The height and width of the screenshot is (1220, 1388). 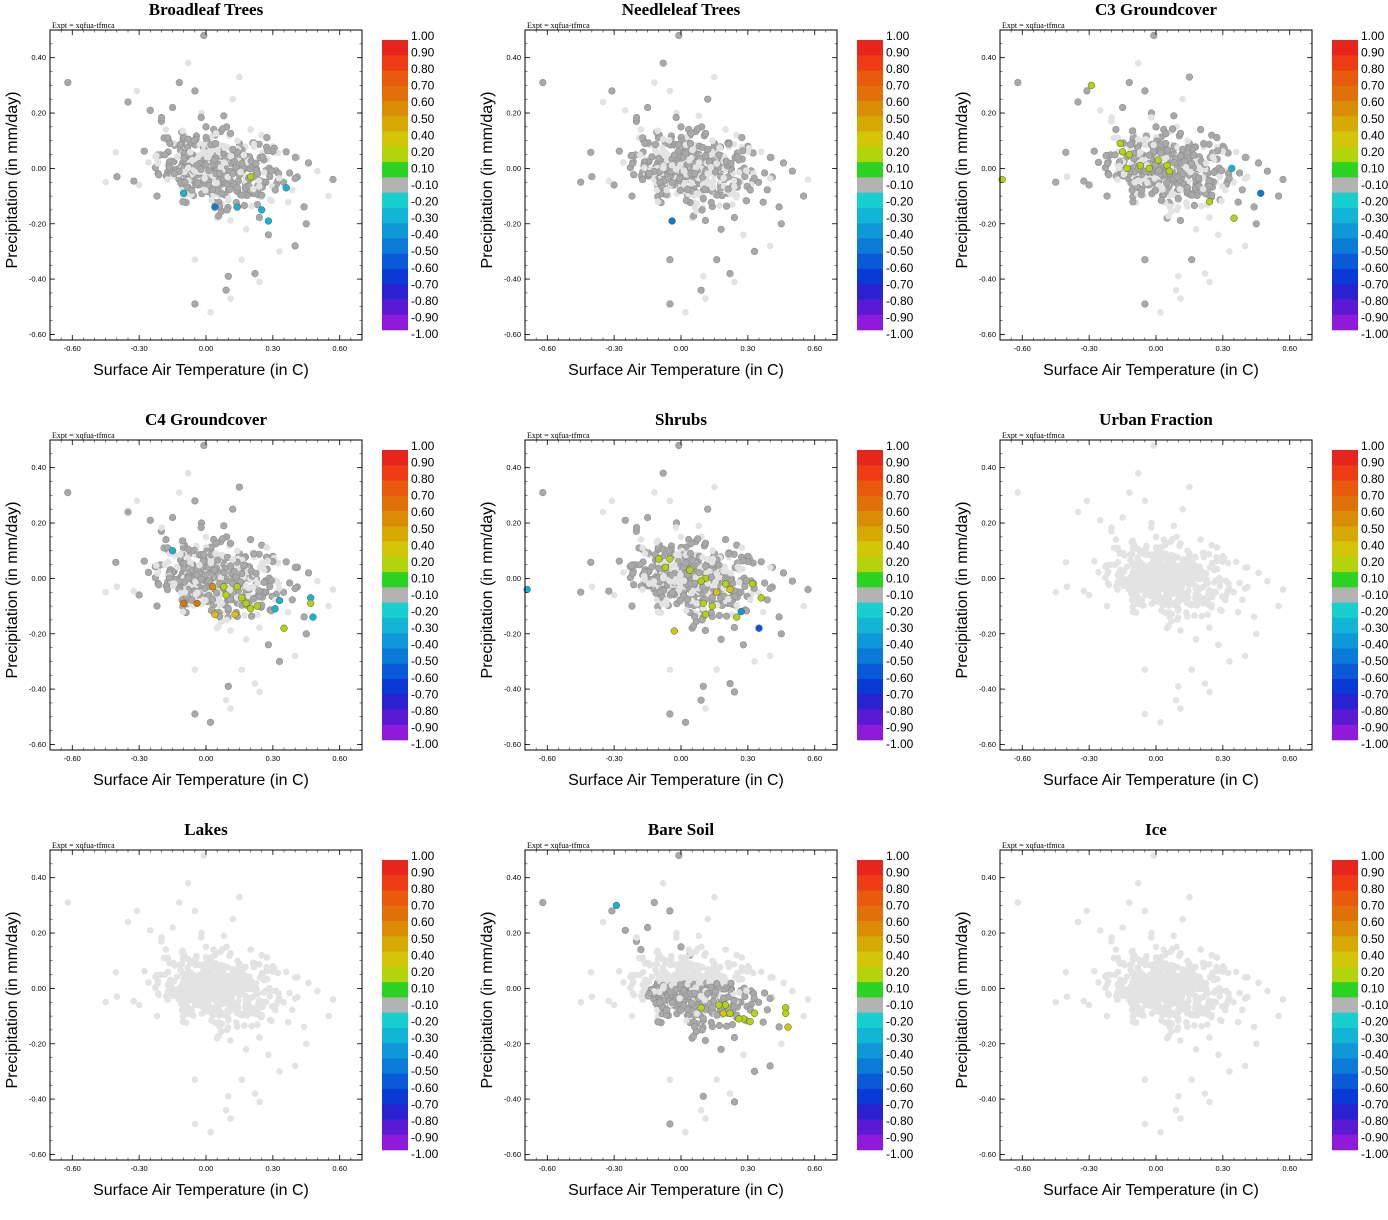 I want to click on y-axis-label: Precipitation (in mm/day), so click(x=962, y=180).